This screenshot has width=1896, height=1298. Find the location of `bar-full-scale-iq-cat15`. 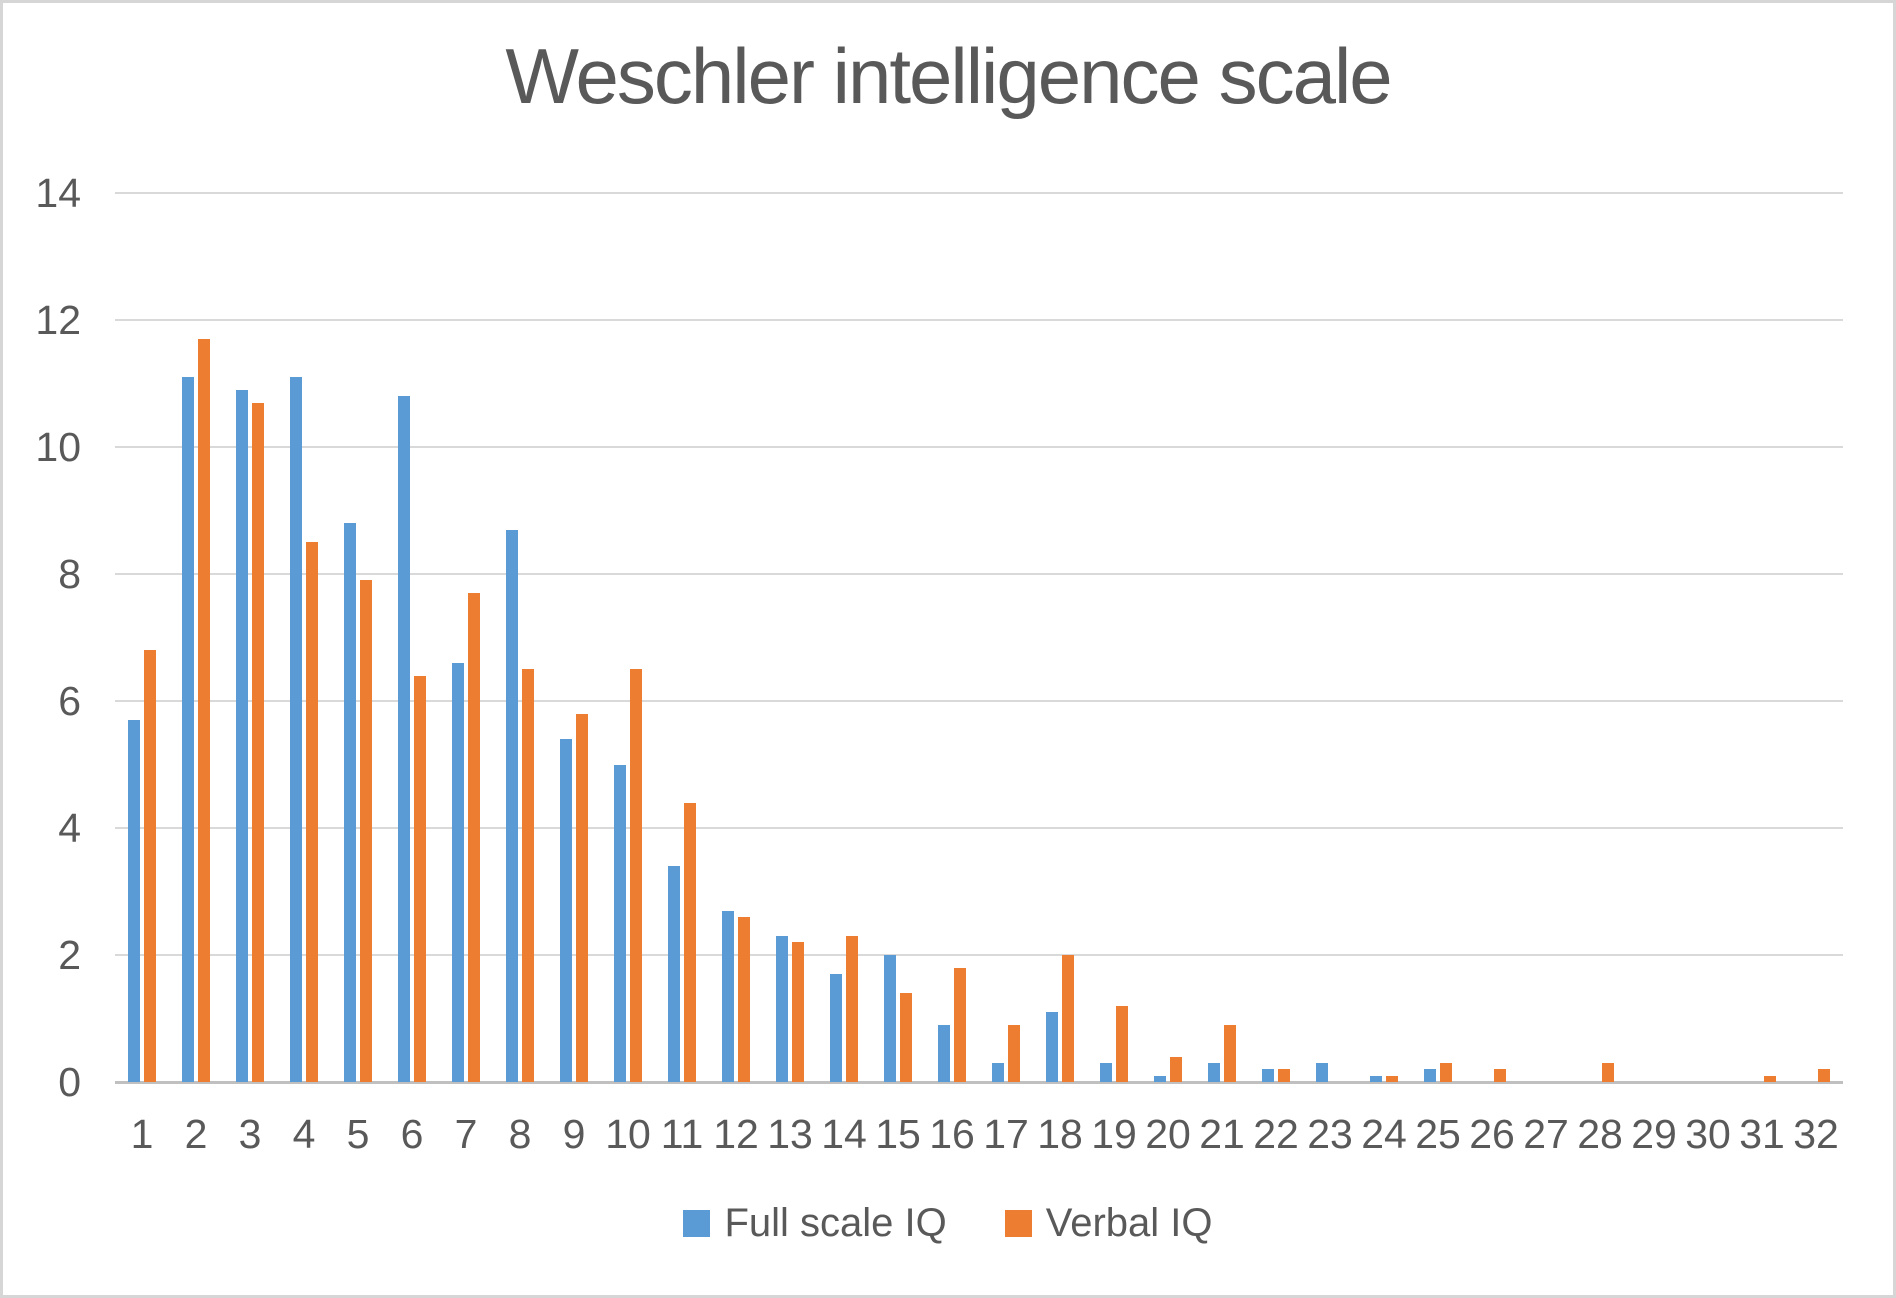

bar-full-scale-iq-cat15 is located at coordinates (890, 1018).